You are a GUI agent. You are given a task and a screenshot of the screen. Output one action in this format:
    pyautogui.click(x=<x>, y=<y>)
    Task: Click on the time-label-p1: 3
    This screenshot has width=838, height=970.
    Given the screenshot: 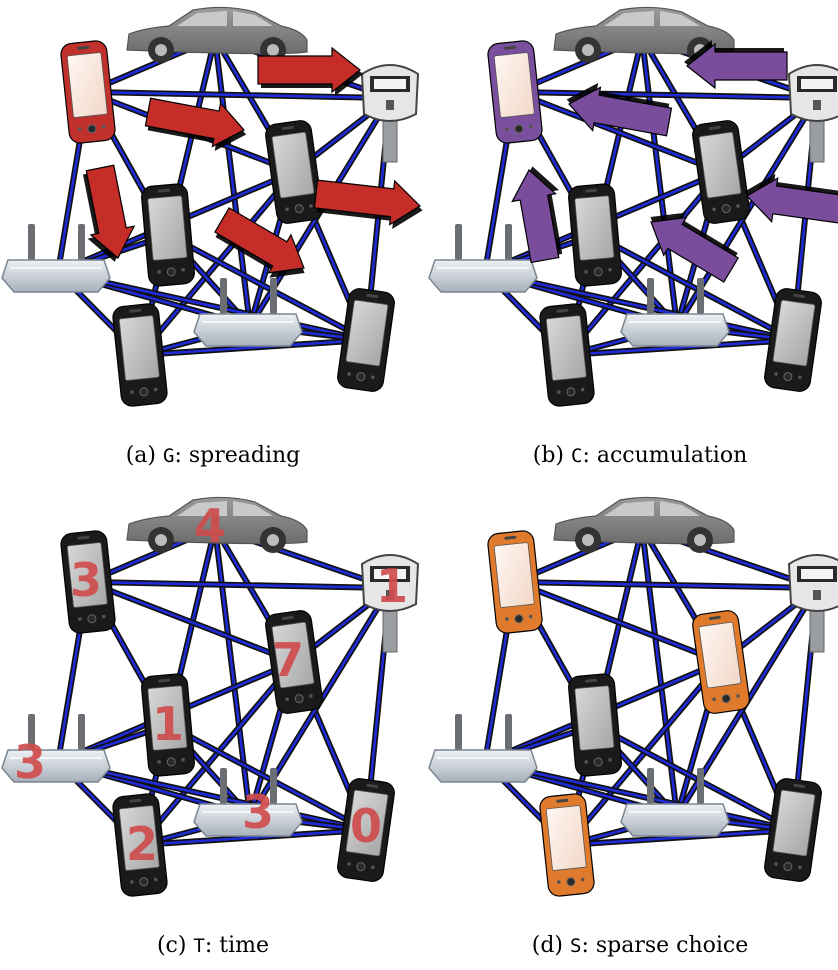 What is the action you would take?
    pyautogui.click(x=86, y=580)
    